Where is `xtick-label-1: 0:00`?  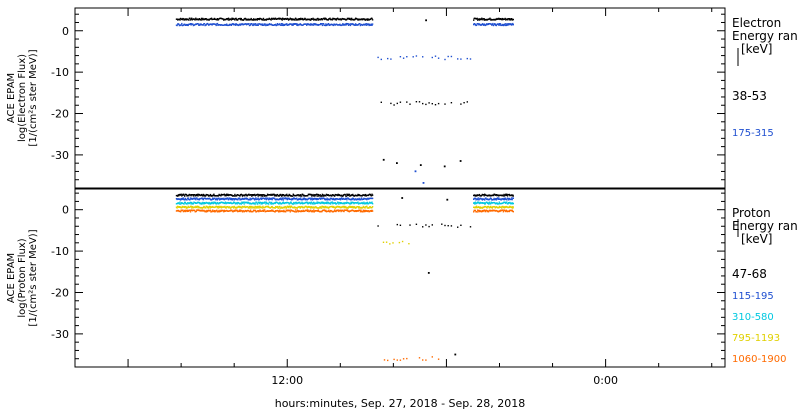
xtick-label-1: 0:00 is located at coordinates (605, 380).